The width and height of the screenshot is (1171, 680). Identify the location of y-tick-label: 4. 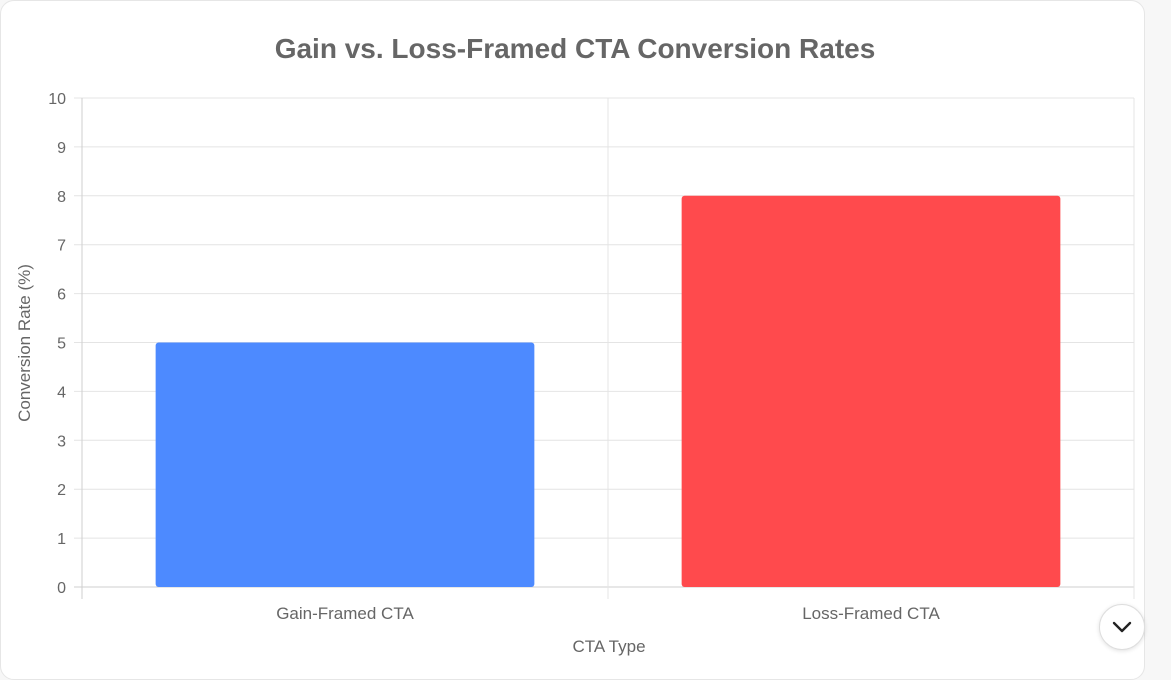
(61, 392).